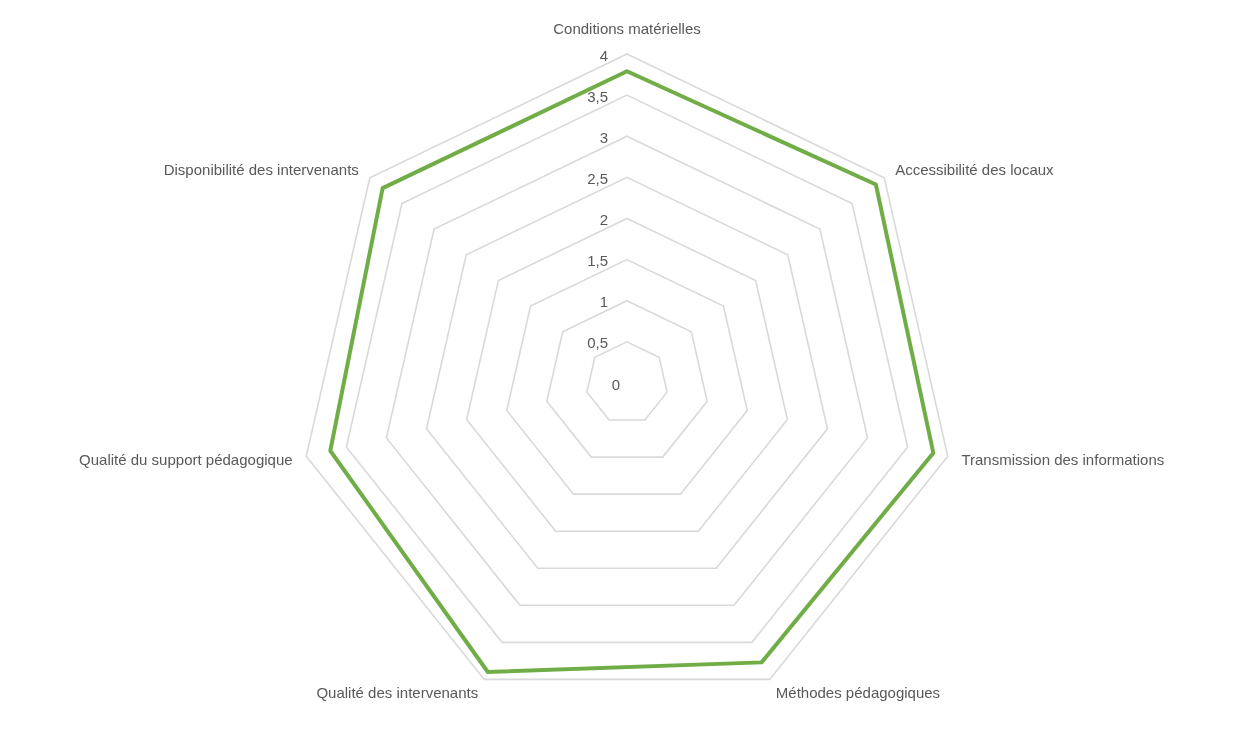 The width and height of the screenshot is (1254, 748). I want to click on y-tick-label: 1,5, so click(597, 261).